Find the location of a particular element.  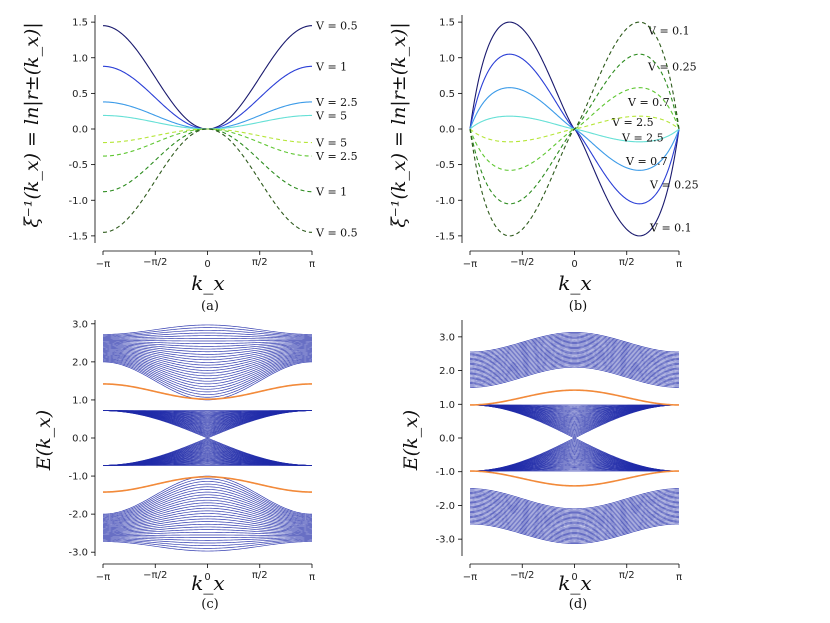

x-axis-label: k_x is located at coordinates (574, 283).